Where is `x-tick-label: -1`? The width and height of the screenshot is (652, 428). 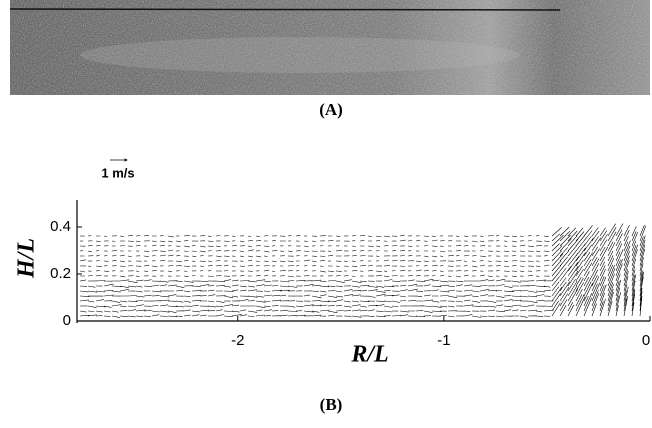
x-tick-label: -1 is located at coordinates (443, 340).